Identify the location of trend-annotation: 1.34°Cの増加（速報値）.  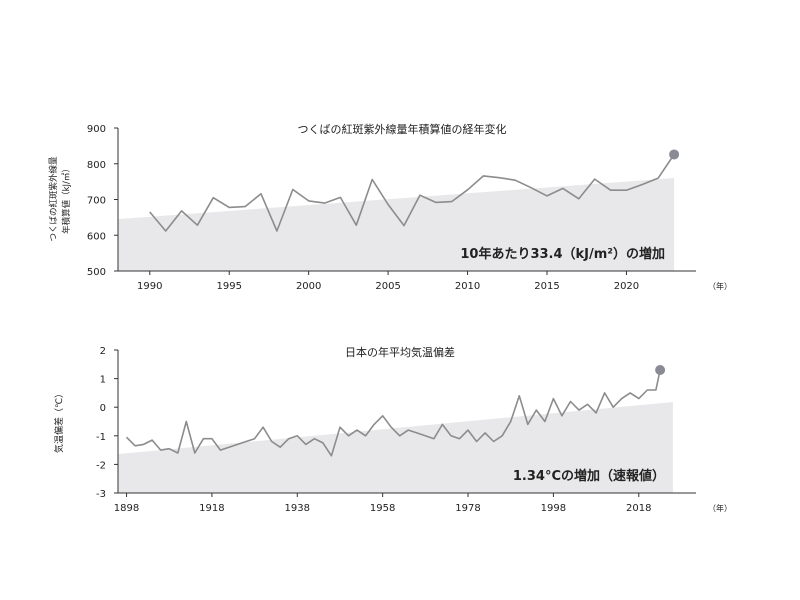
(589, 476).